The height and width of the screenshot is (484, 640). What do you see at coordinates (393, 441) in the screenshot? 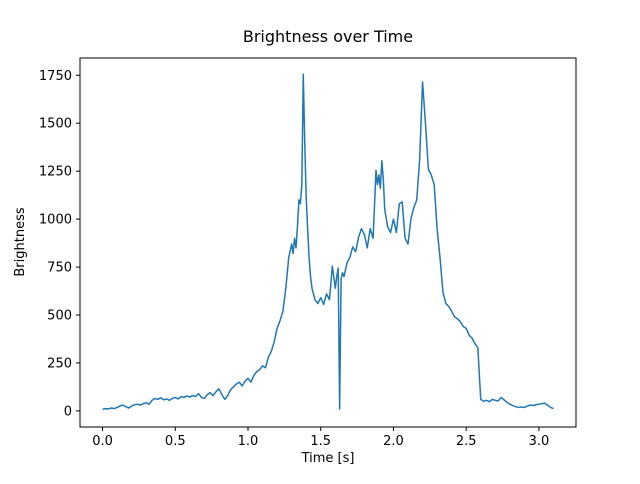
I see `x-tick-label: 2.0` at bounding box center [393, 441].